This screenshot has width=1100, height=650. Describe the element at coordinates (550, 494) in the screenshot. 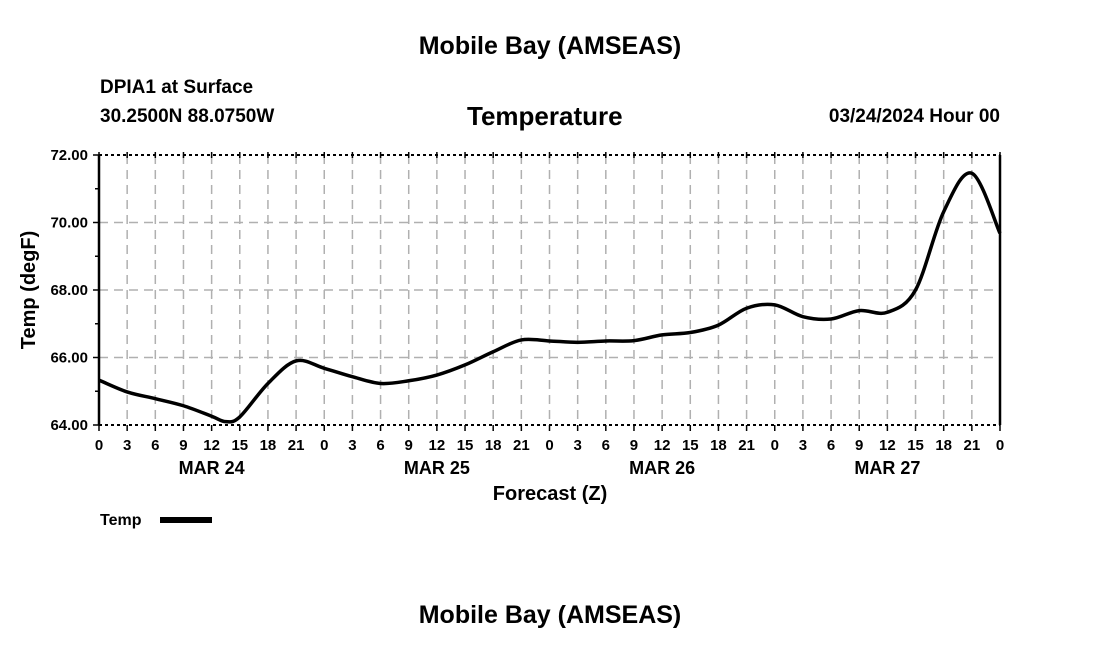

I see `x-axis-label: Forecast (Z)` at that location.